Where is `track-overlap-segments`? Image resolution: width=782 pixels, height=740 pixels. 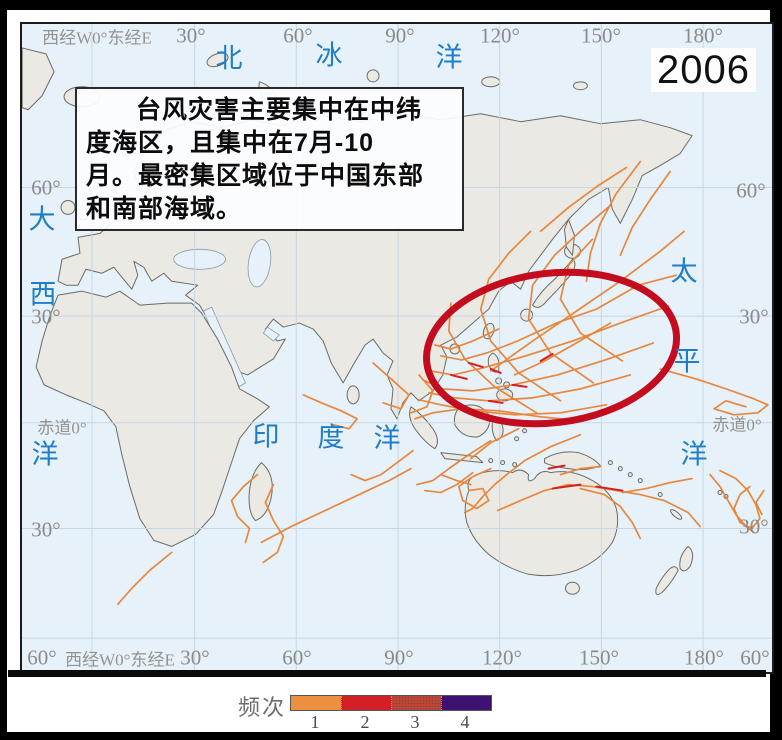 track-overlap-segments is located at coordinates (536, 422).